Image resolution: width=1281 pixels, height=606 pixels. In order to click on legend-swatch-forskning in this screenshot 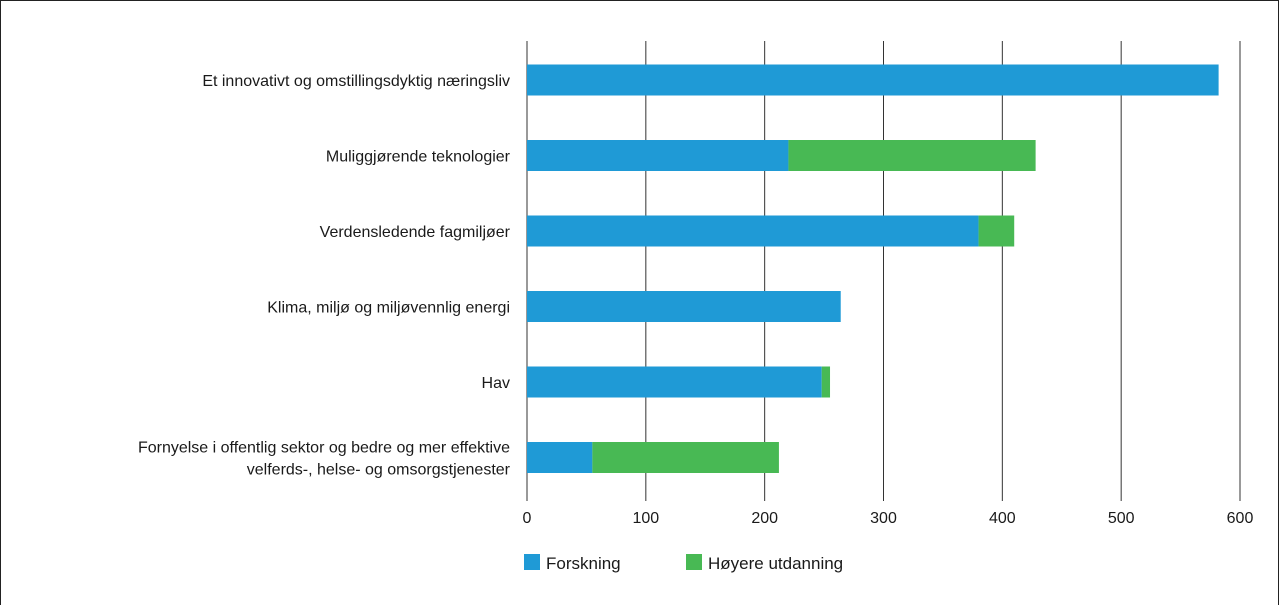, I will do `click(532, 562)`.